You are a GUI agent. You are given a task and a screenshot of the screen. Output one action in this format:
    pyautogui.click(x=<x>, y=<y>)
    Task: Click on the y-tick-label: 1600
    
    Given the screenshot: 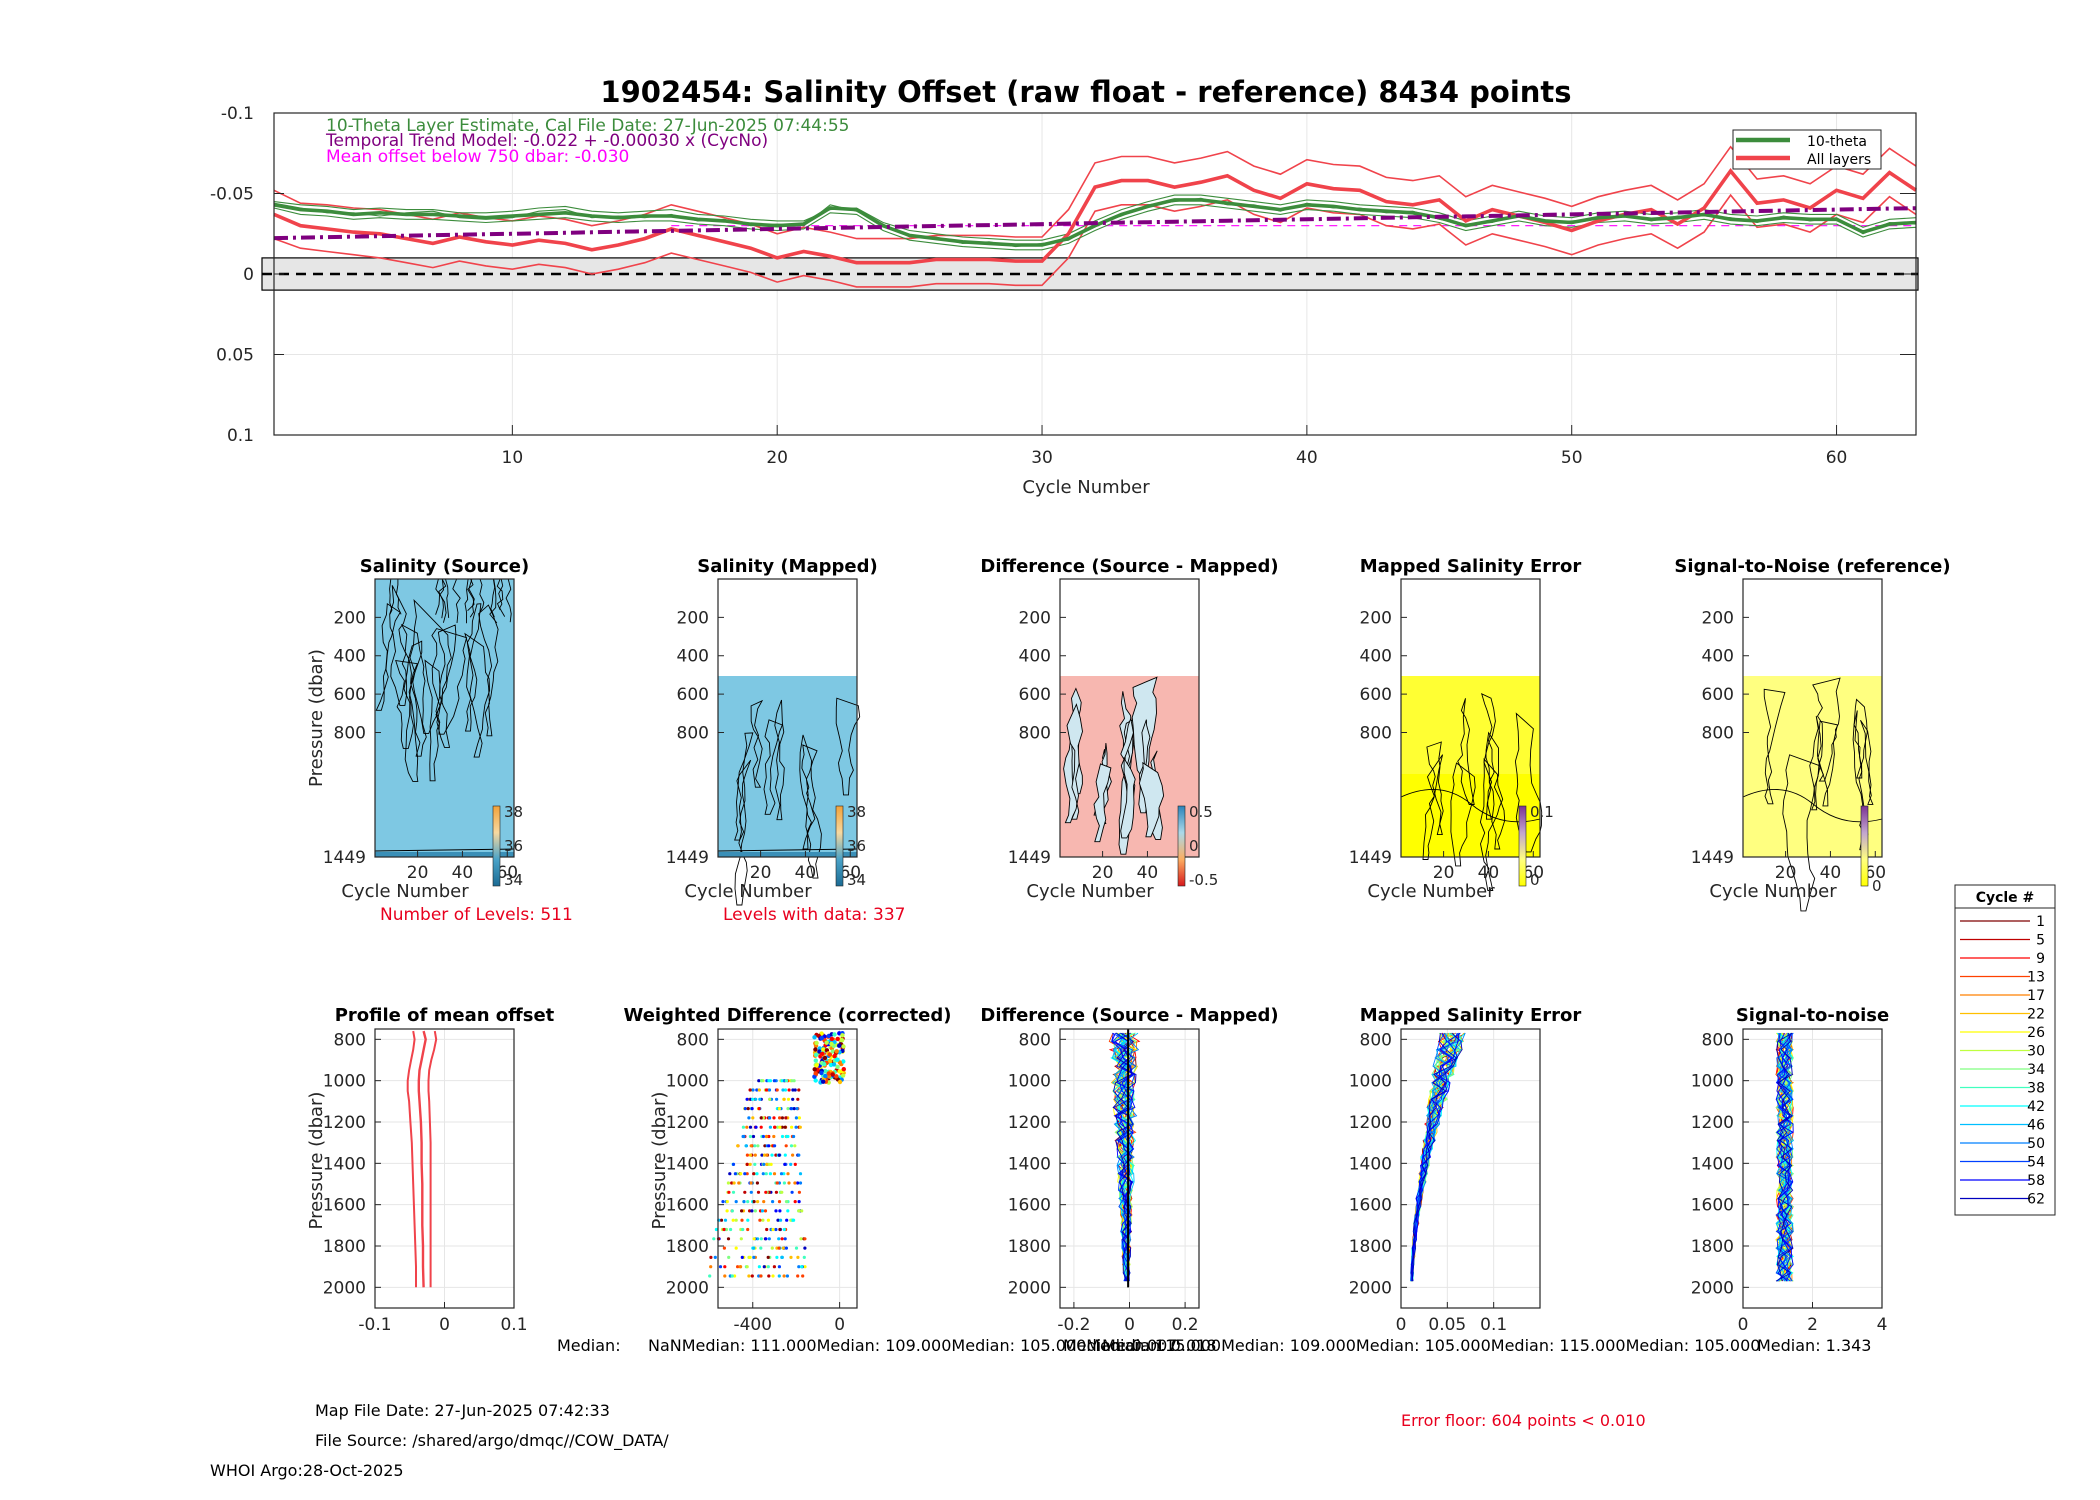 What is the action you would take?
    pyautogui.click(x=687, y=1206)
    